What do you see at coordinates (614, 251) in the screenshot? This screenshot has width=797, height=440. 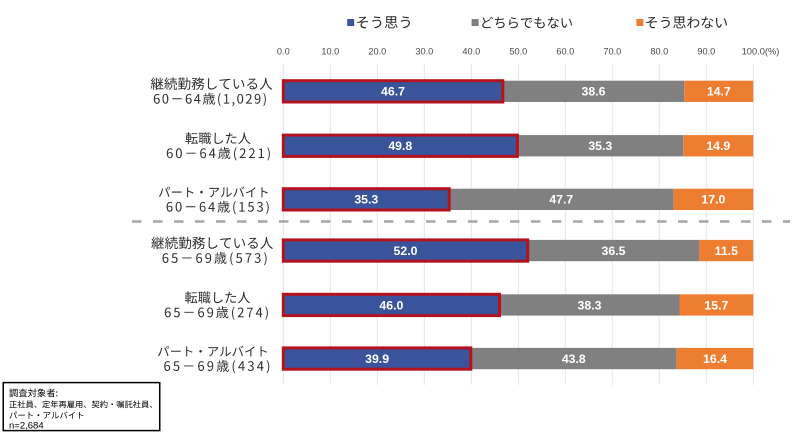 I see `svg-text: 36.5` at bounding box center [614, 251].